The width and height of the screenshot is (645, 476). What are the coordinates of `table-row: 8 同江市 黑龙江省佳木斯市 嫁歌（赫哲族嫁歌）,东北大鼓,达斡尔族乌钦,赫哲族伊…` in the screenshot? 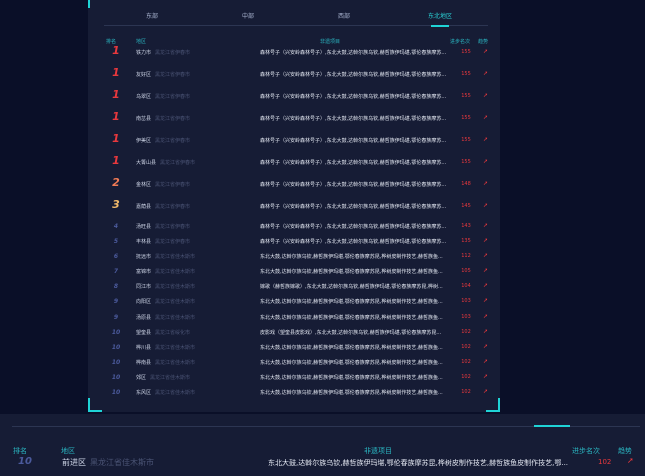 It's located at (294, 289).